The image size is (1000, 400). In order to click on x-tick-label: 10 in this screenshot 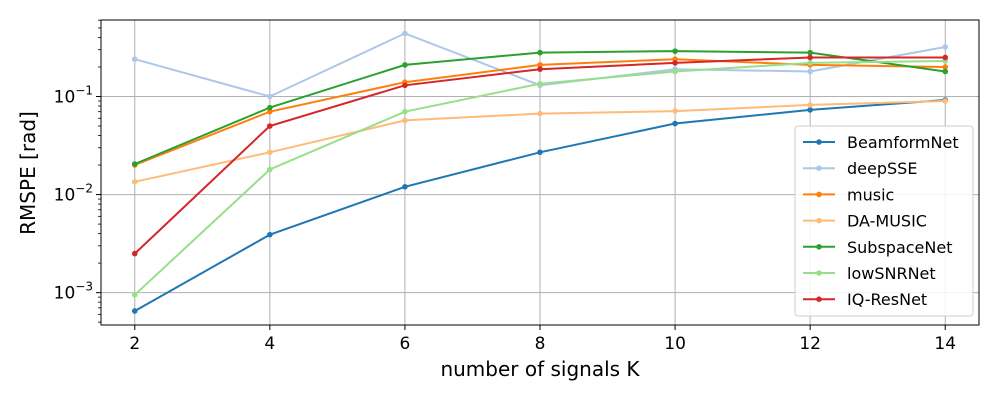, I will do `click(675, 344)`.